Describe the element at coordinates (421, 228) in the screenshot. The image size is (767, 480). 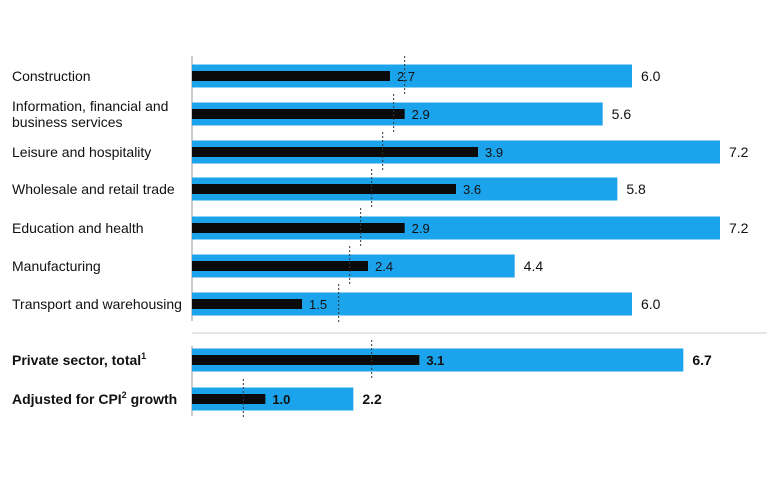
I see `dark-value-label-0-4: 2.9` at that location.